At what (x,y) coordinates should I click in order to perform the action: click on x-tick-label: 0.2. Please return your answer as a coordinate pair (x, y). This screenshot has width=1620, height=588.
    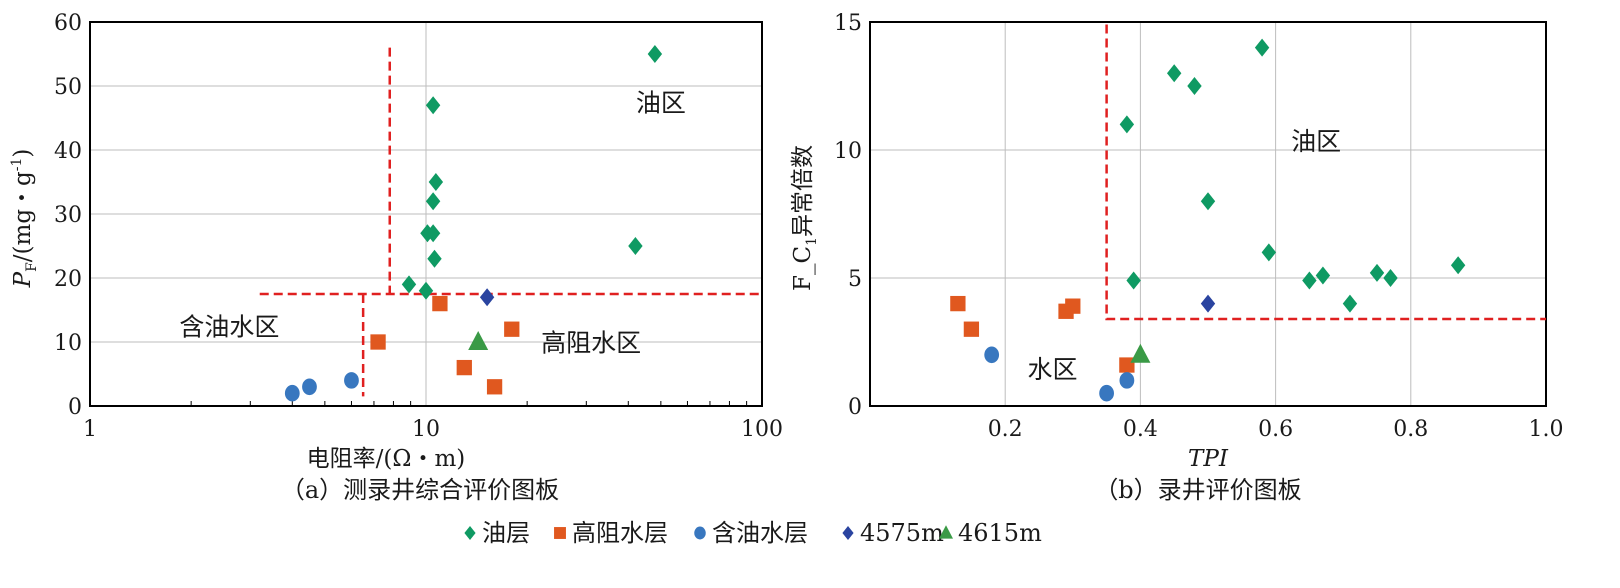
    Looking at the image, I should click on (1005, 429).